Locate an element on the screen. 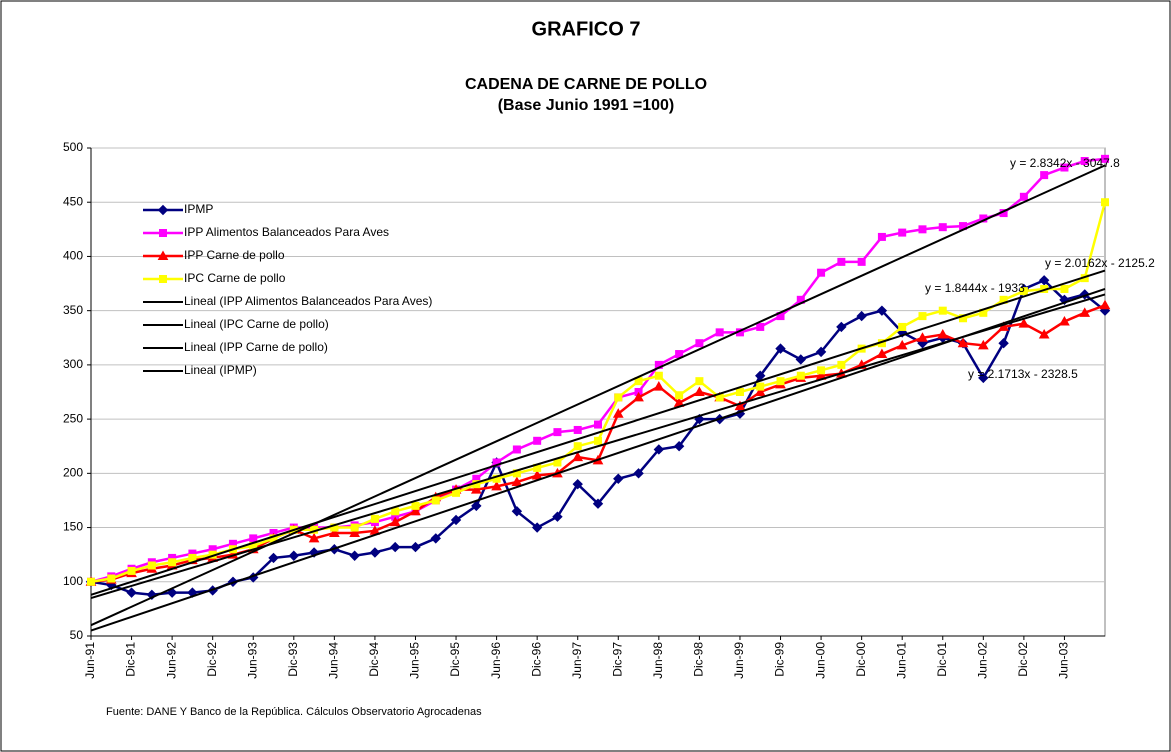 The height and width of the screenshot is (752, 1171). x-tick-label: Dic-98 is located at coordinates (699, 659).